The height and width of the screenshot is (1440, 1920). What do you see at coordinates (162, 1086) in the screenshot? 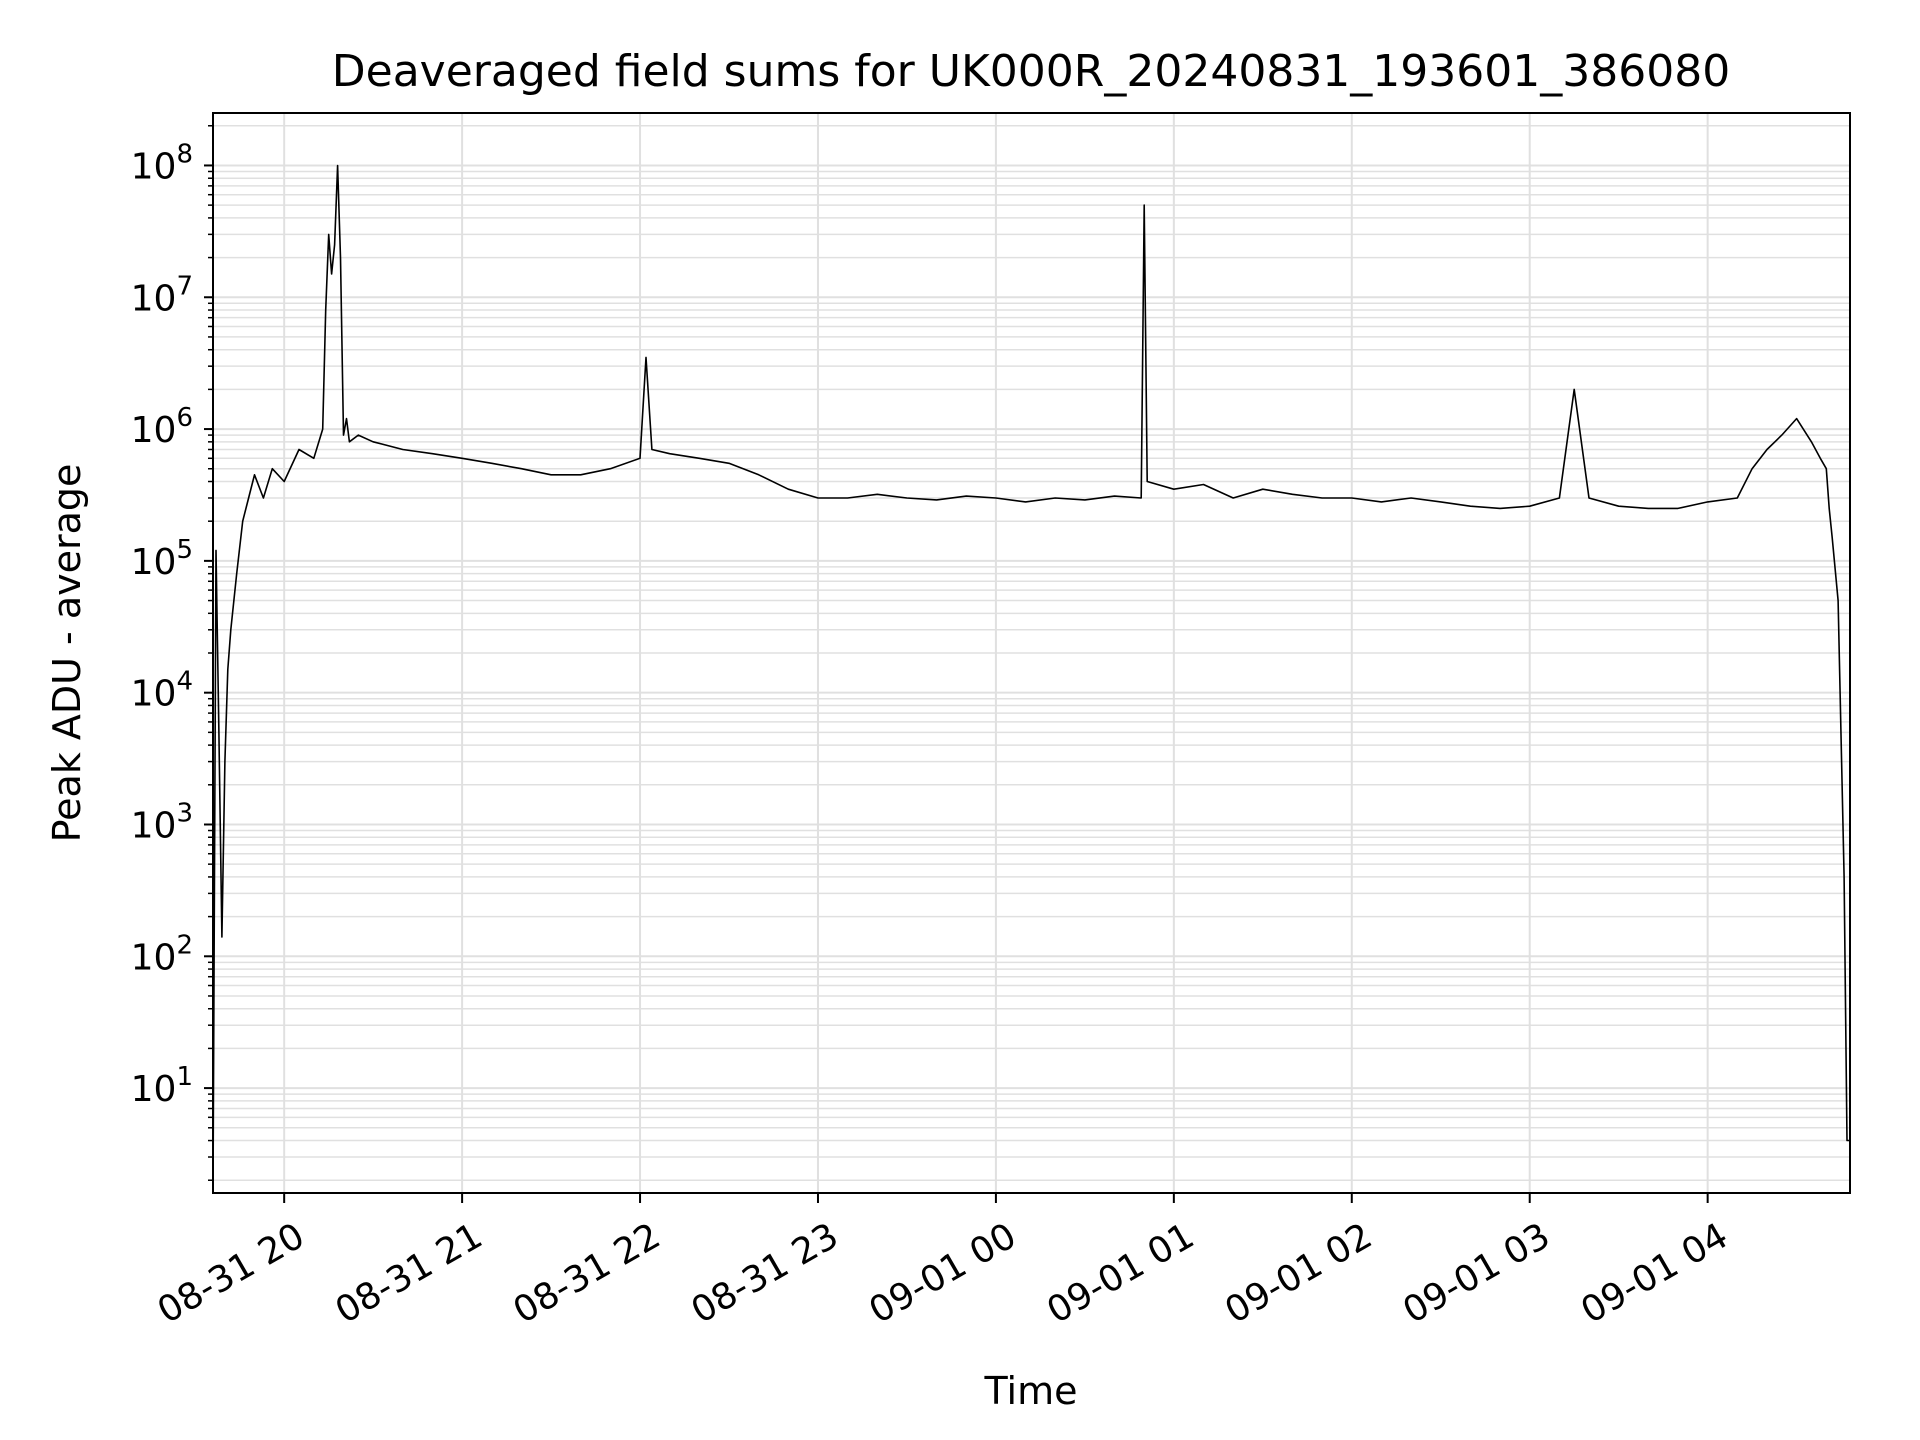
I see `y-tick-label: 10¹` at bounding box center [162, 1086].